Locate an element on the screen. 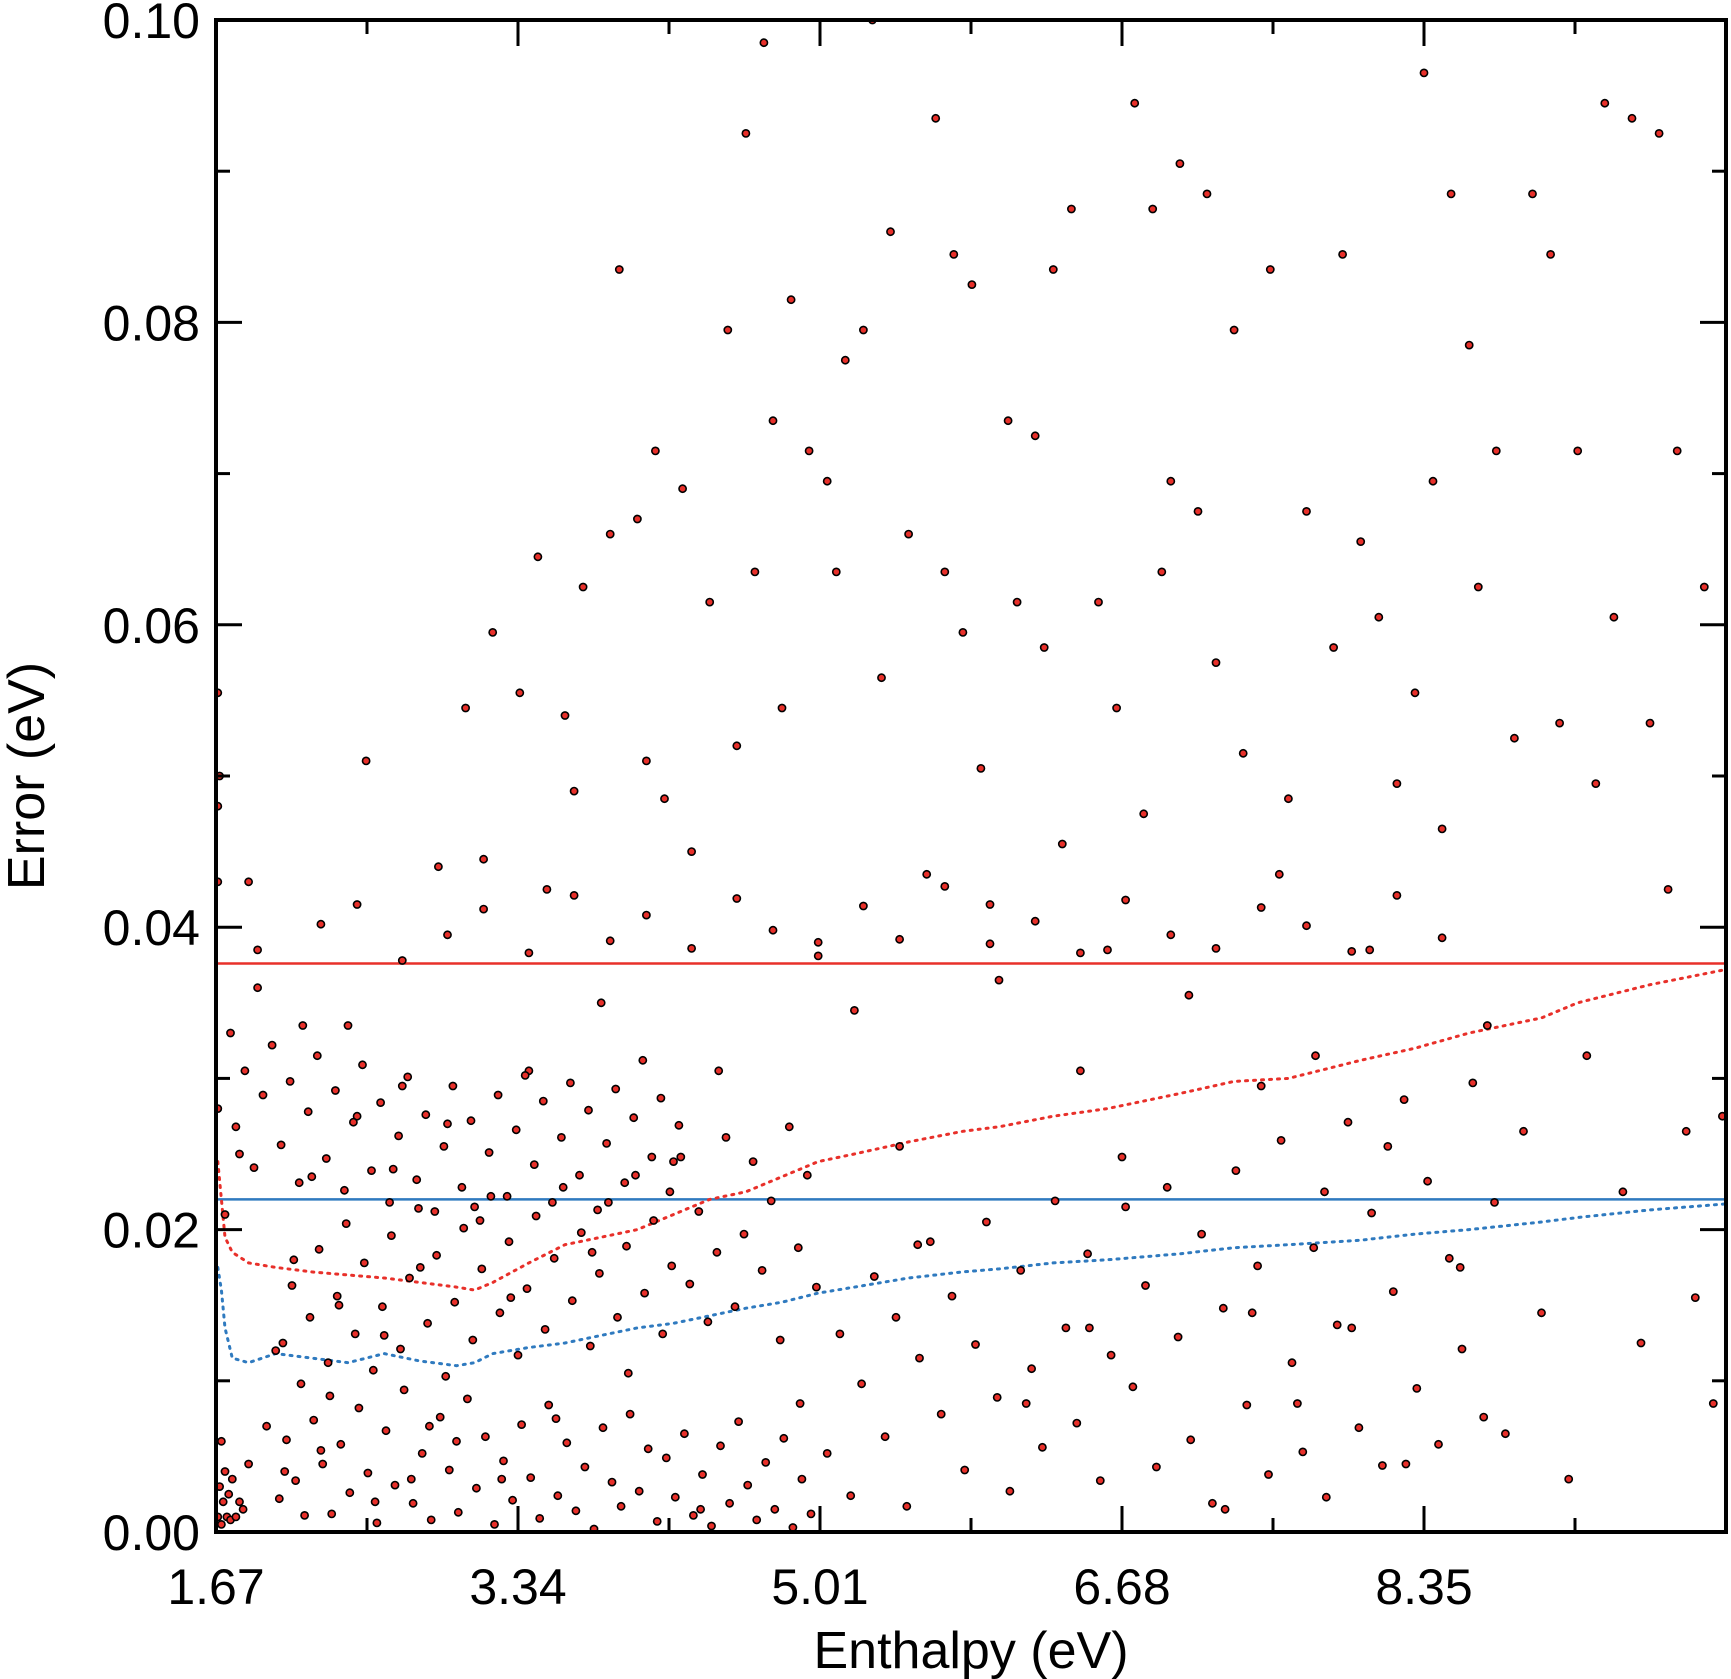 The height and width of the screenshot is (1679, 1731). x-tick-label: 1.67 is located at coordinates (215, 1587).